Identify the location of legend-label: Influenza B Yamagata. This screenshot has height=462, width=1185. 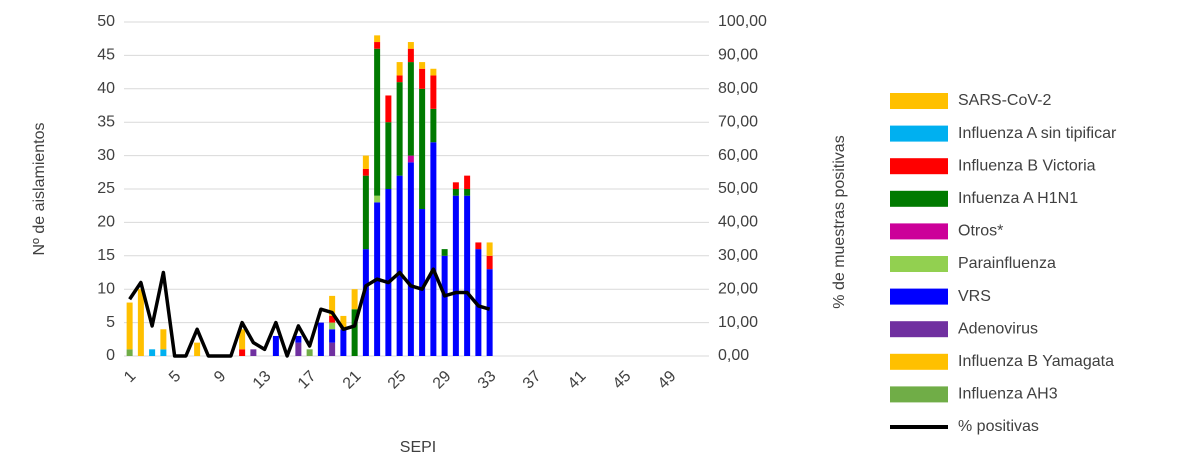
(1036, 361).